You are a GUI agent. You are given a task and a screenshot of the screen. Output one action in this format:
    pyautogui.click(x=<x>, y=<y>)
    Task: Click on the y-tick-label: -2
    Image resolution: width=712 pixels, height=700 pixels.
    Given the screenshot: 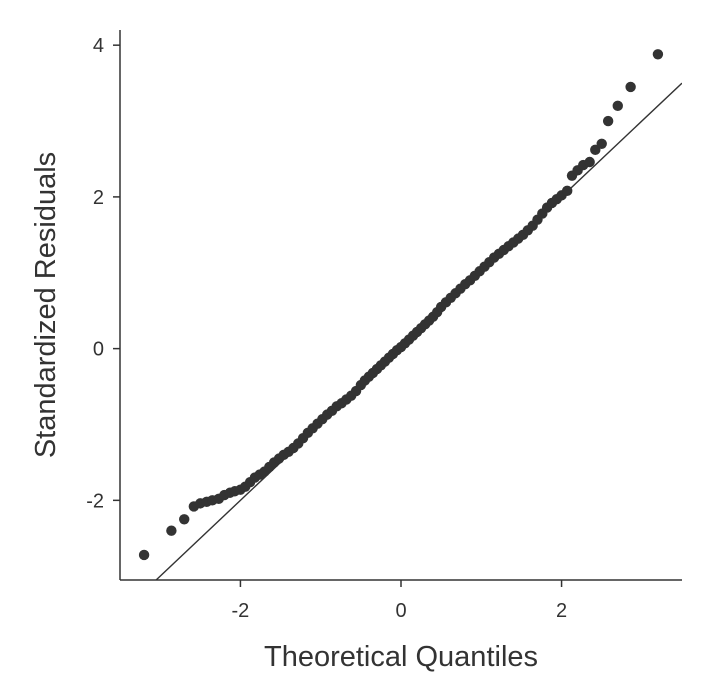 What is the action you would take?
    pyautogui.click(x=95, y=501)
    